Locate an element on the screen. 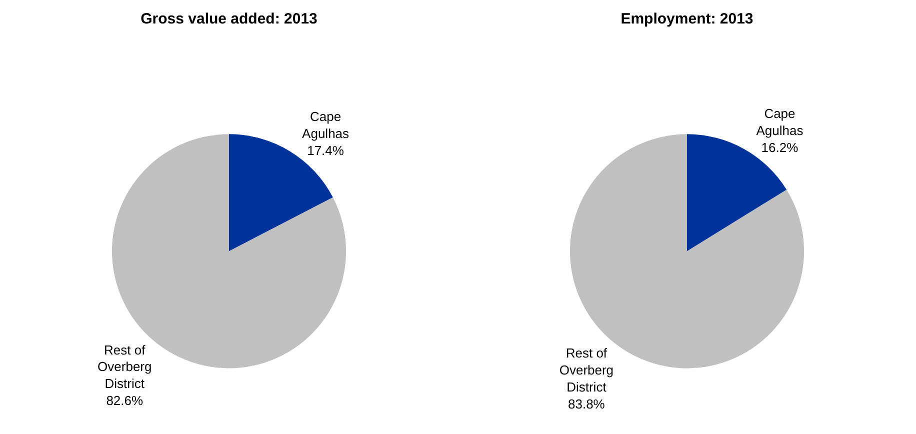 This screenshot has height=434, width=916. data-label: 83.8% is located at coordinates (587, 404).